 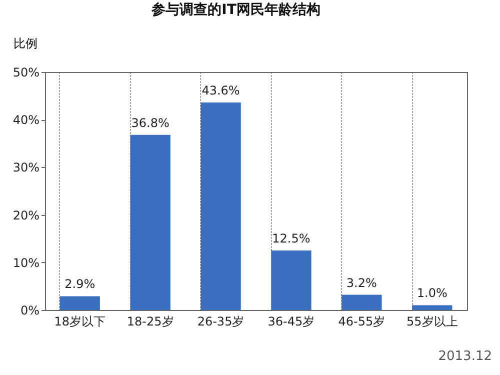 What do you see at coordinates (80, 321) in the screenshot?
I see `x-tick-label: 18岁以下` at bounding box center [80, 321].